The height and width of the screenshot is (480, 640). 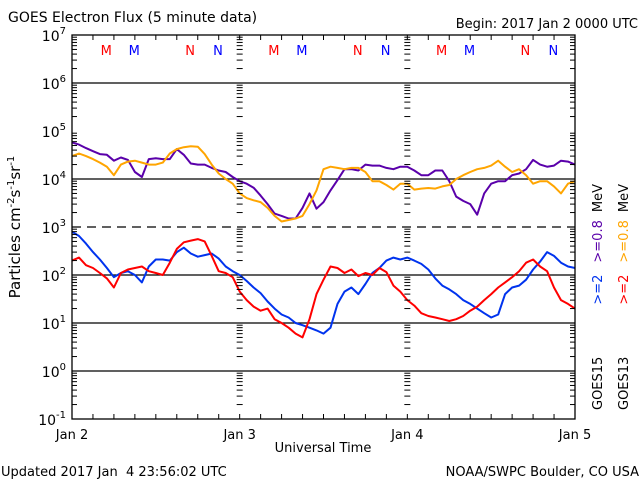 I want to click on y-tick-exponent: 3, so click(x=63, y=223).